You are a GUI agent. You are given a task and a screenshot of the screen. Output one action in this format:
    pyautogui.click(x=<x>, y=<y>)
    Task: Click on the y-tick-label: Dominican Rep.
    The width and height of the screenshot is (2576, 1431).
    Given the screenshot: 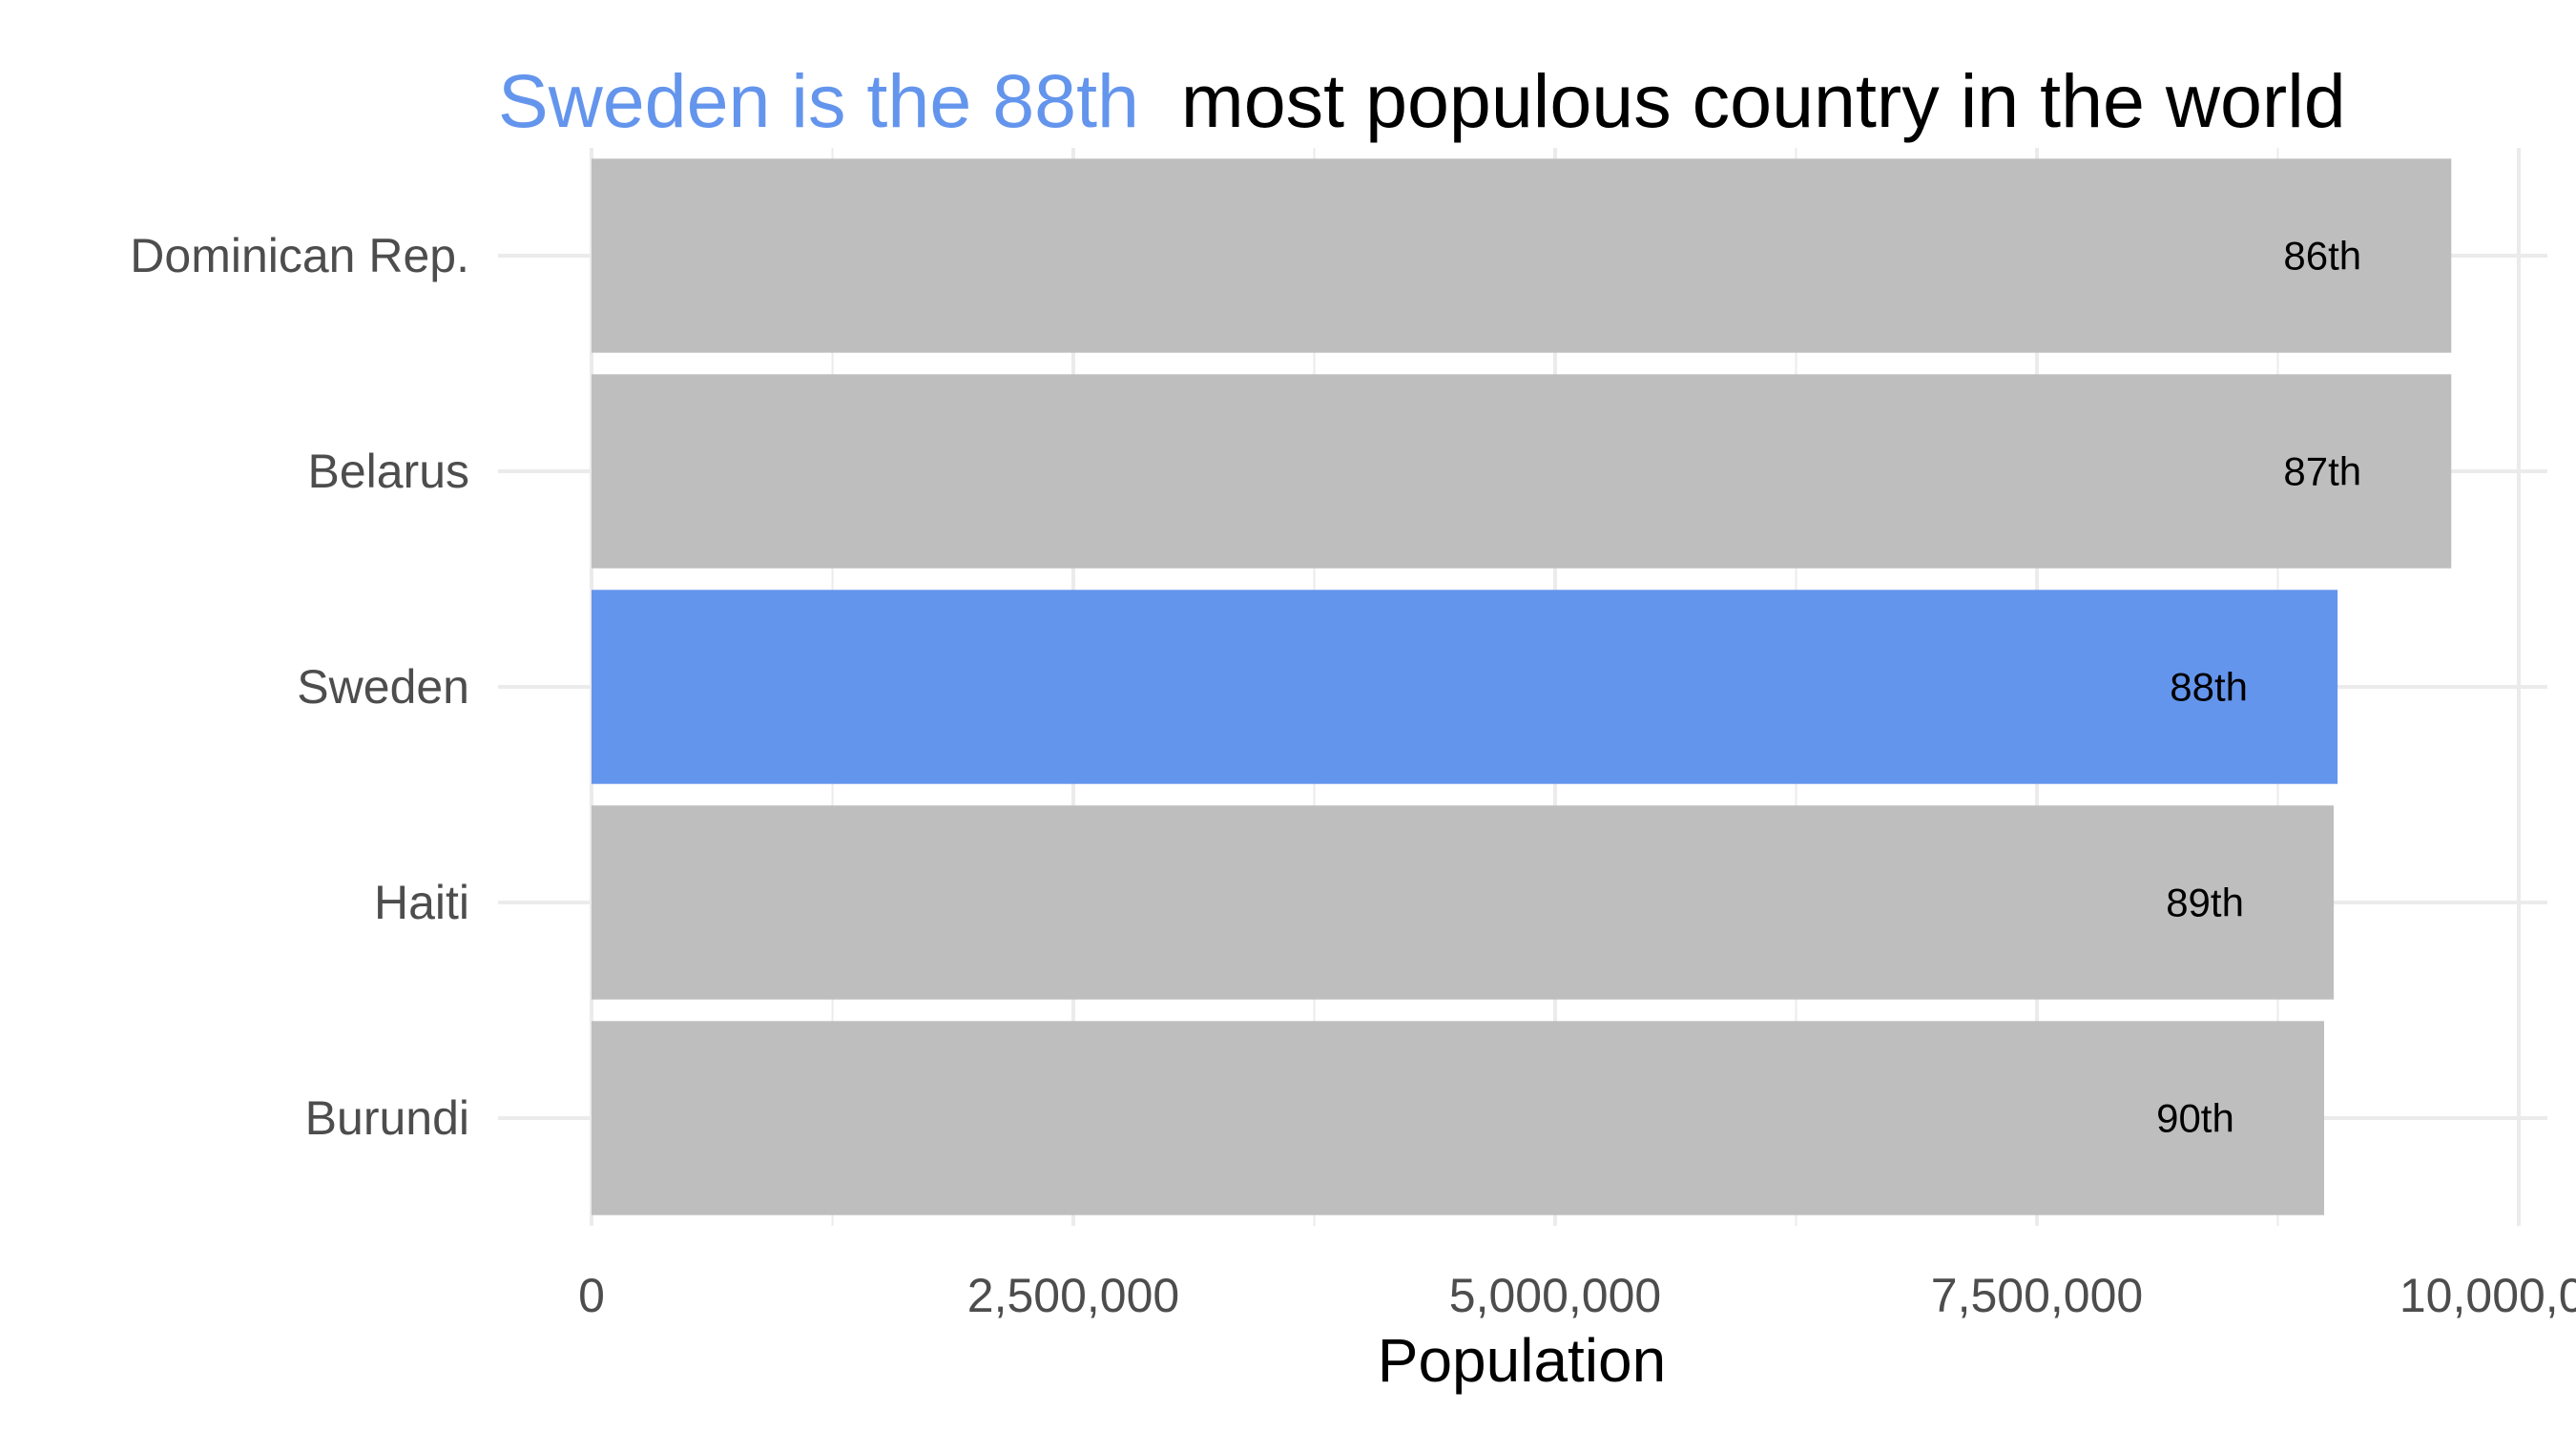 What is the action you would take?
    pyautogui.click(x=299, y=255)
    